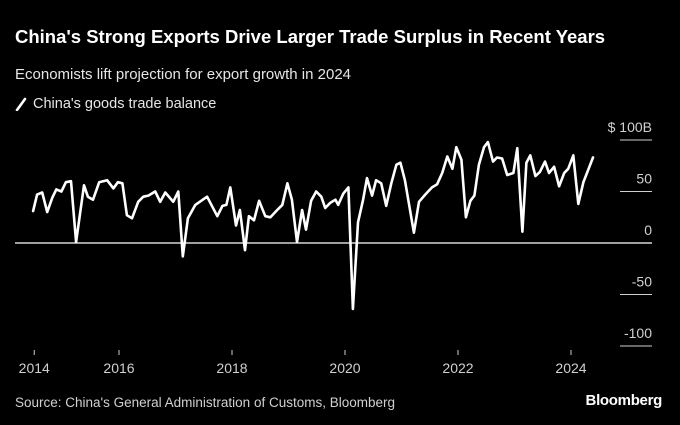 The height and width of the screenshot is (425, 680). What do you see at coordinates (344, 368) in the screenshot?
I see `x-tick-label: 2020` at bounding box center [344, 368].